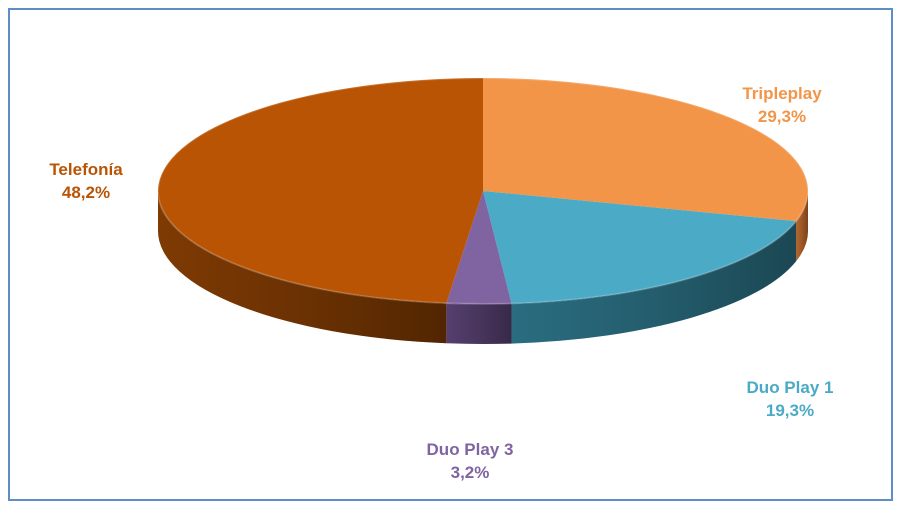 This screenshot has width=905, height=511. I want to click on value-duo-play-3: 3,2%, so click(470, 472).